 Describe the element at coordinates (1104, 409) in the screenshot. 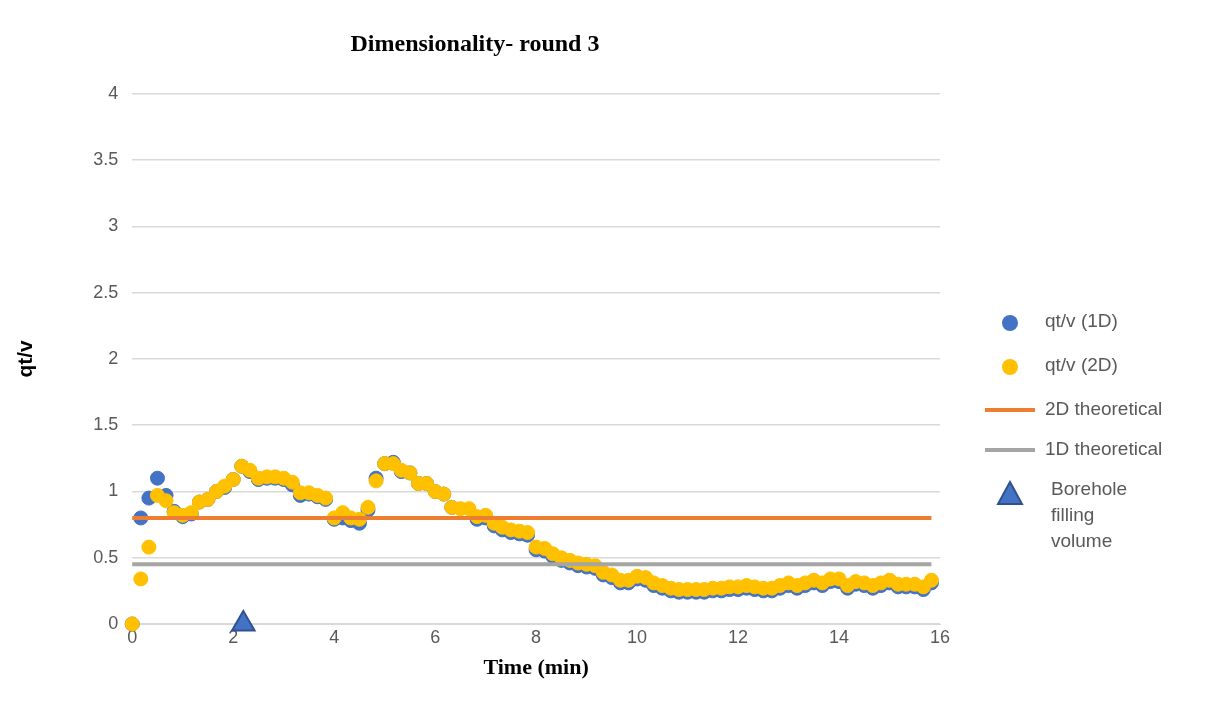

I see `legend-label: 2D theoretical` at that location.